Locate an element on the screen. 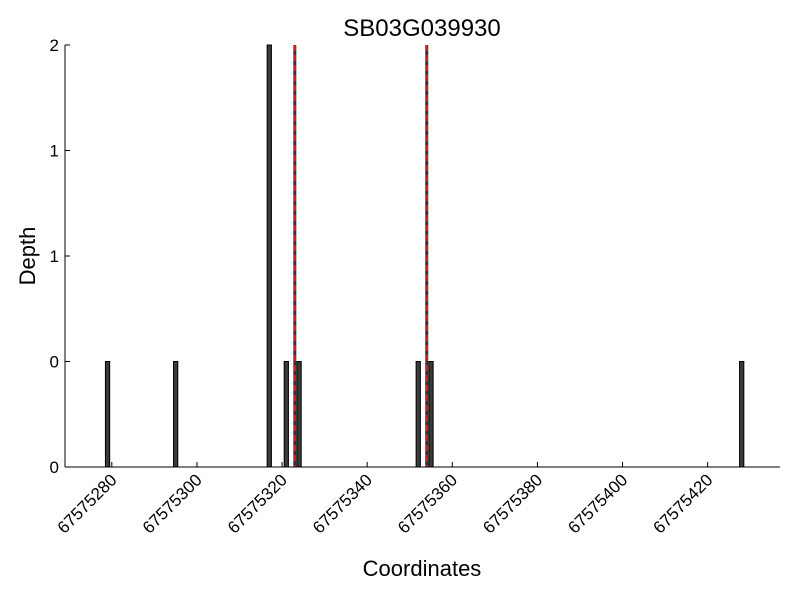 Image resolution: width=800 pixels, height=605 pixels. x-tick-label: 67575380 is located at coordinates (512, 503).